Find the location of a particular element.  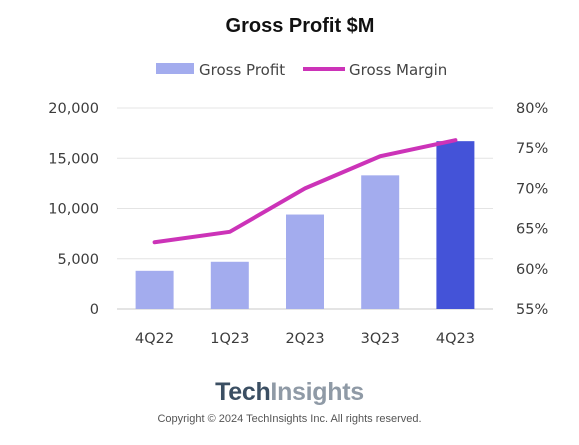

x-axis-tick-label: 3Q23 is located at coordinates (380, 339).